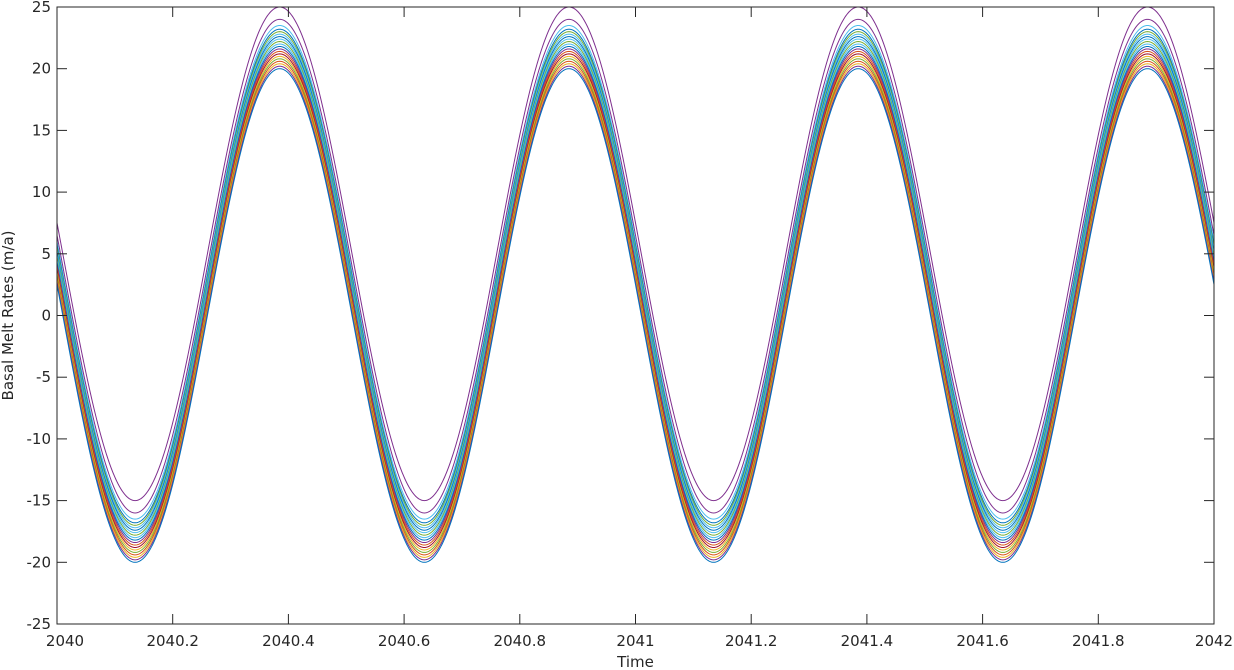 This screenshot has height=670, width=1234. I want to click on y-axis-label: Basal Melt Rates (m/a), so click(8, 316).